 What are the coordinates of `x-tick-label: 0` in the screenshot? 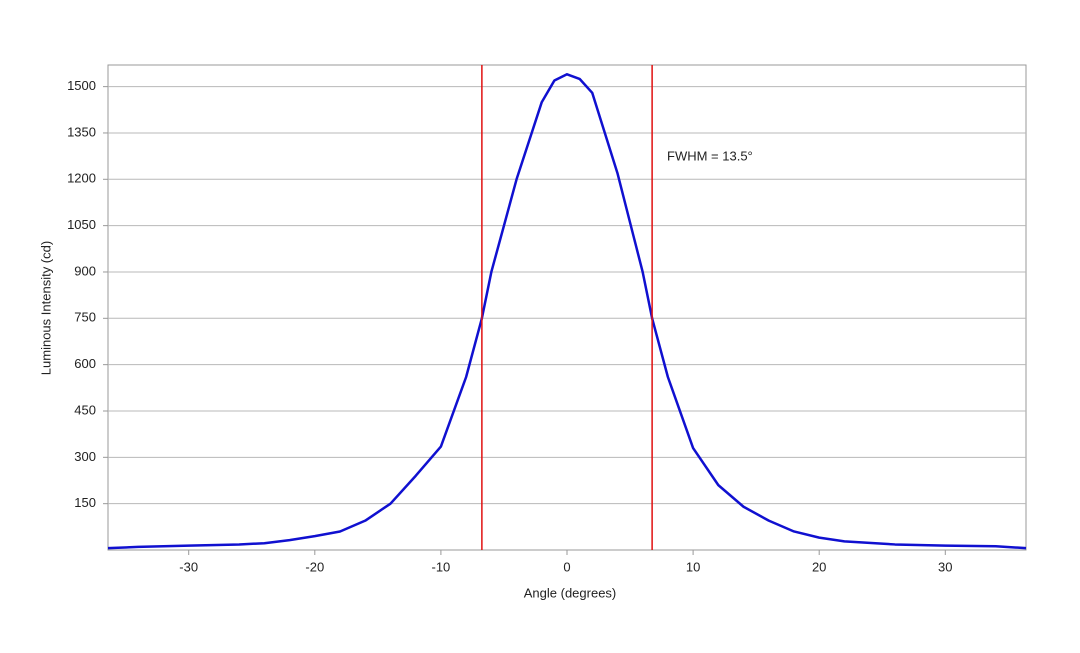 It's located at (566, 566).